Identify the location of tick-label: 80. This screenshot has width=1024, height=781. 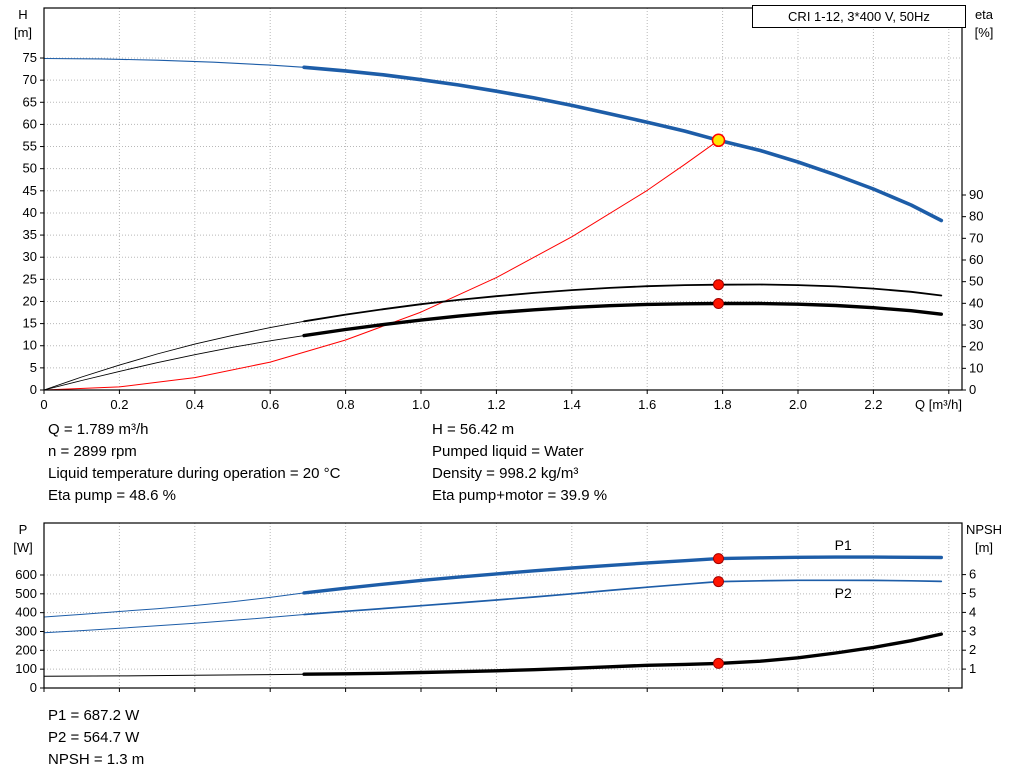
(976, 216).